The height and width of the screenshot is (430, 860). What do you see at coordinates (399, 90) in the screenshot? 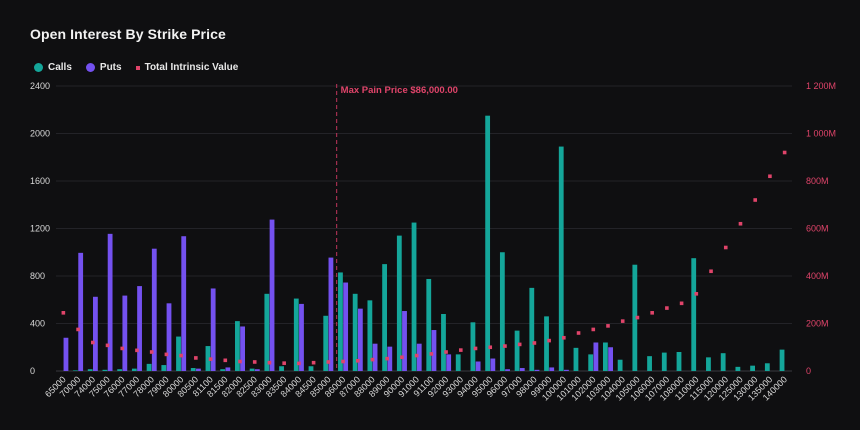
I see `max-pain-label: Max Pain Price $86,000.00` at bounding box center [399, 90].